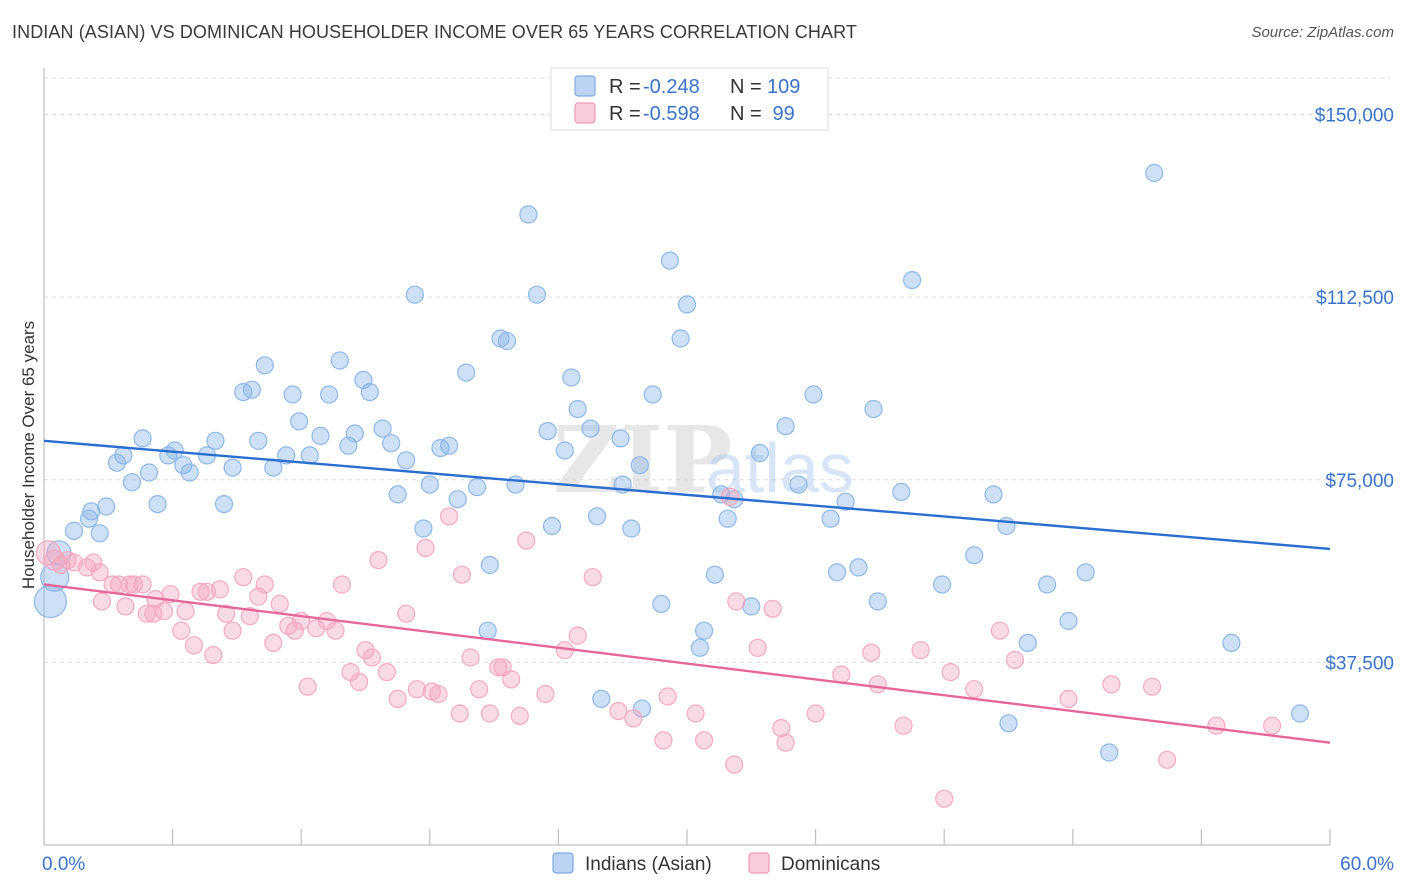  Describe the element at coordinates (1322, 32) in the screenshot. I see `source-label: Source: ZipAtlas.com` at that location.